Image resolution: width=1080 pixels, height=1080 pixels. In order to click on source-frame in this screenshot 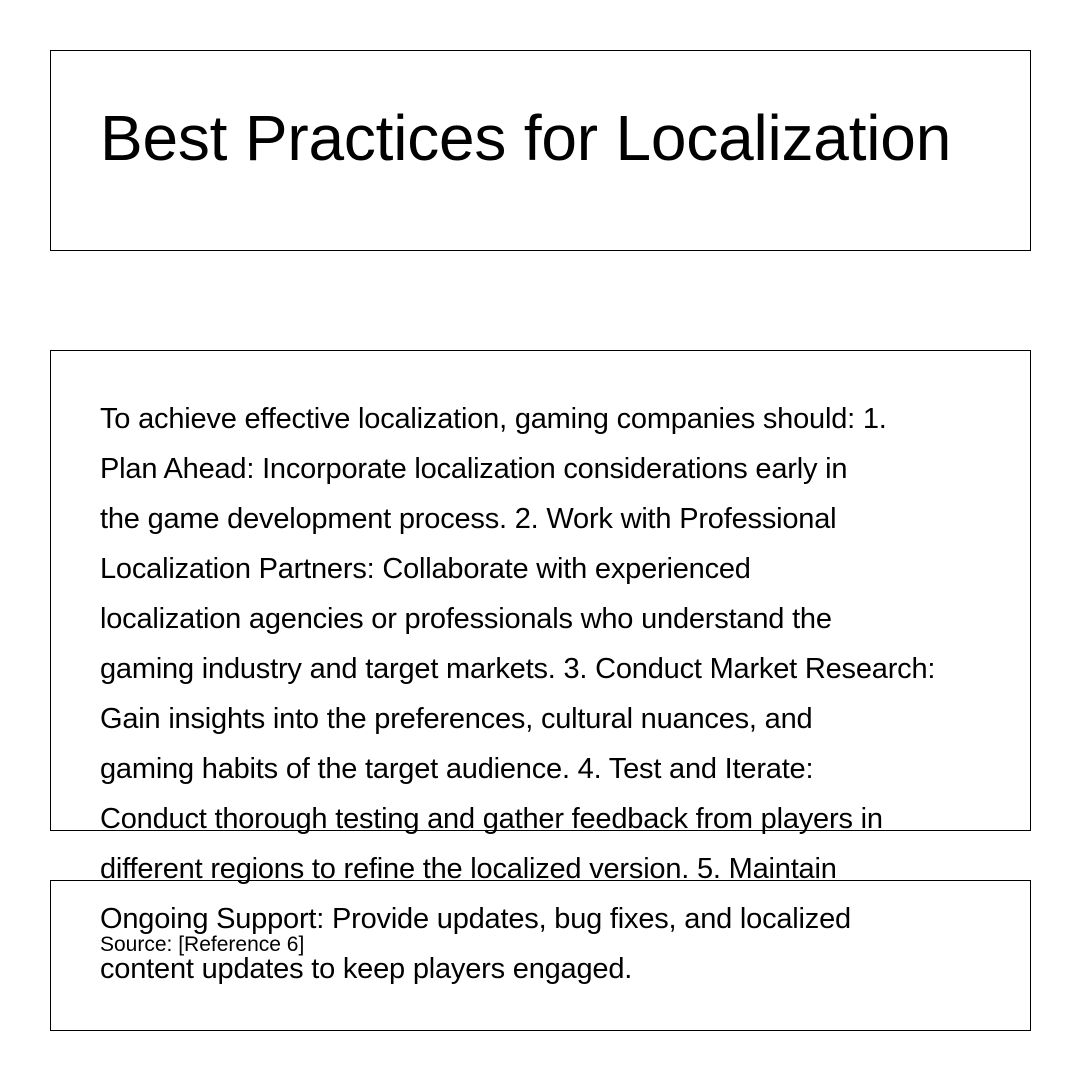, I will do `click(540, 955)`.